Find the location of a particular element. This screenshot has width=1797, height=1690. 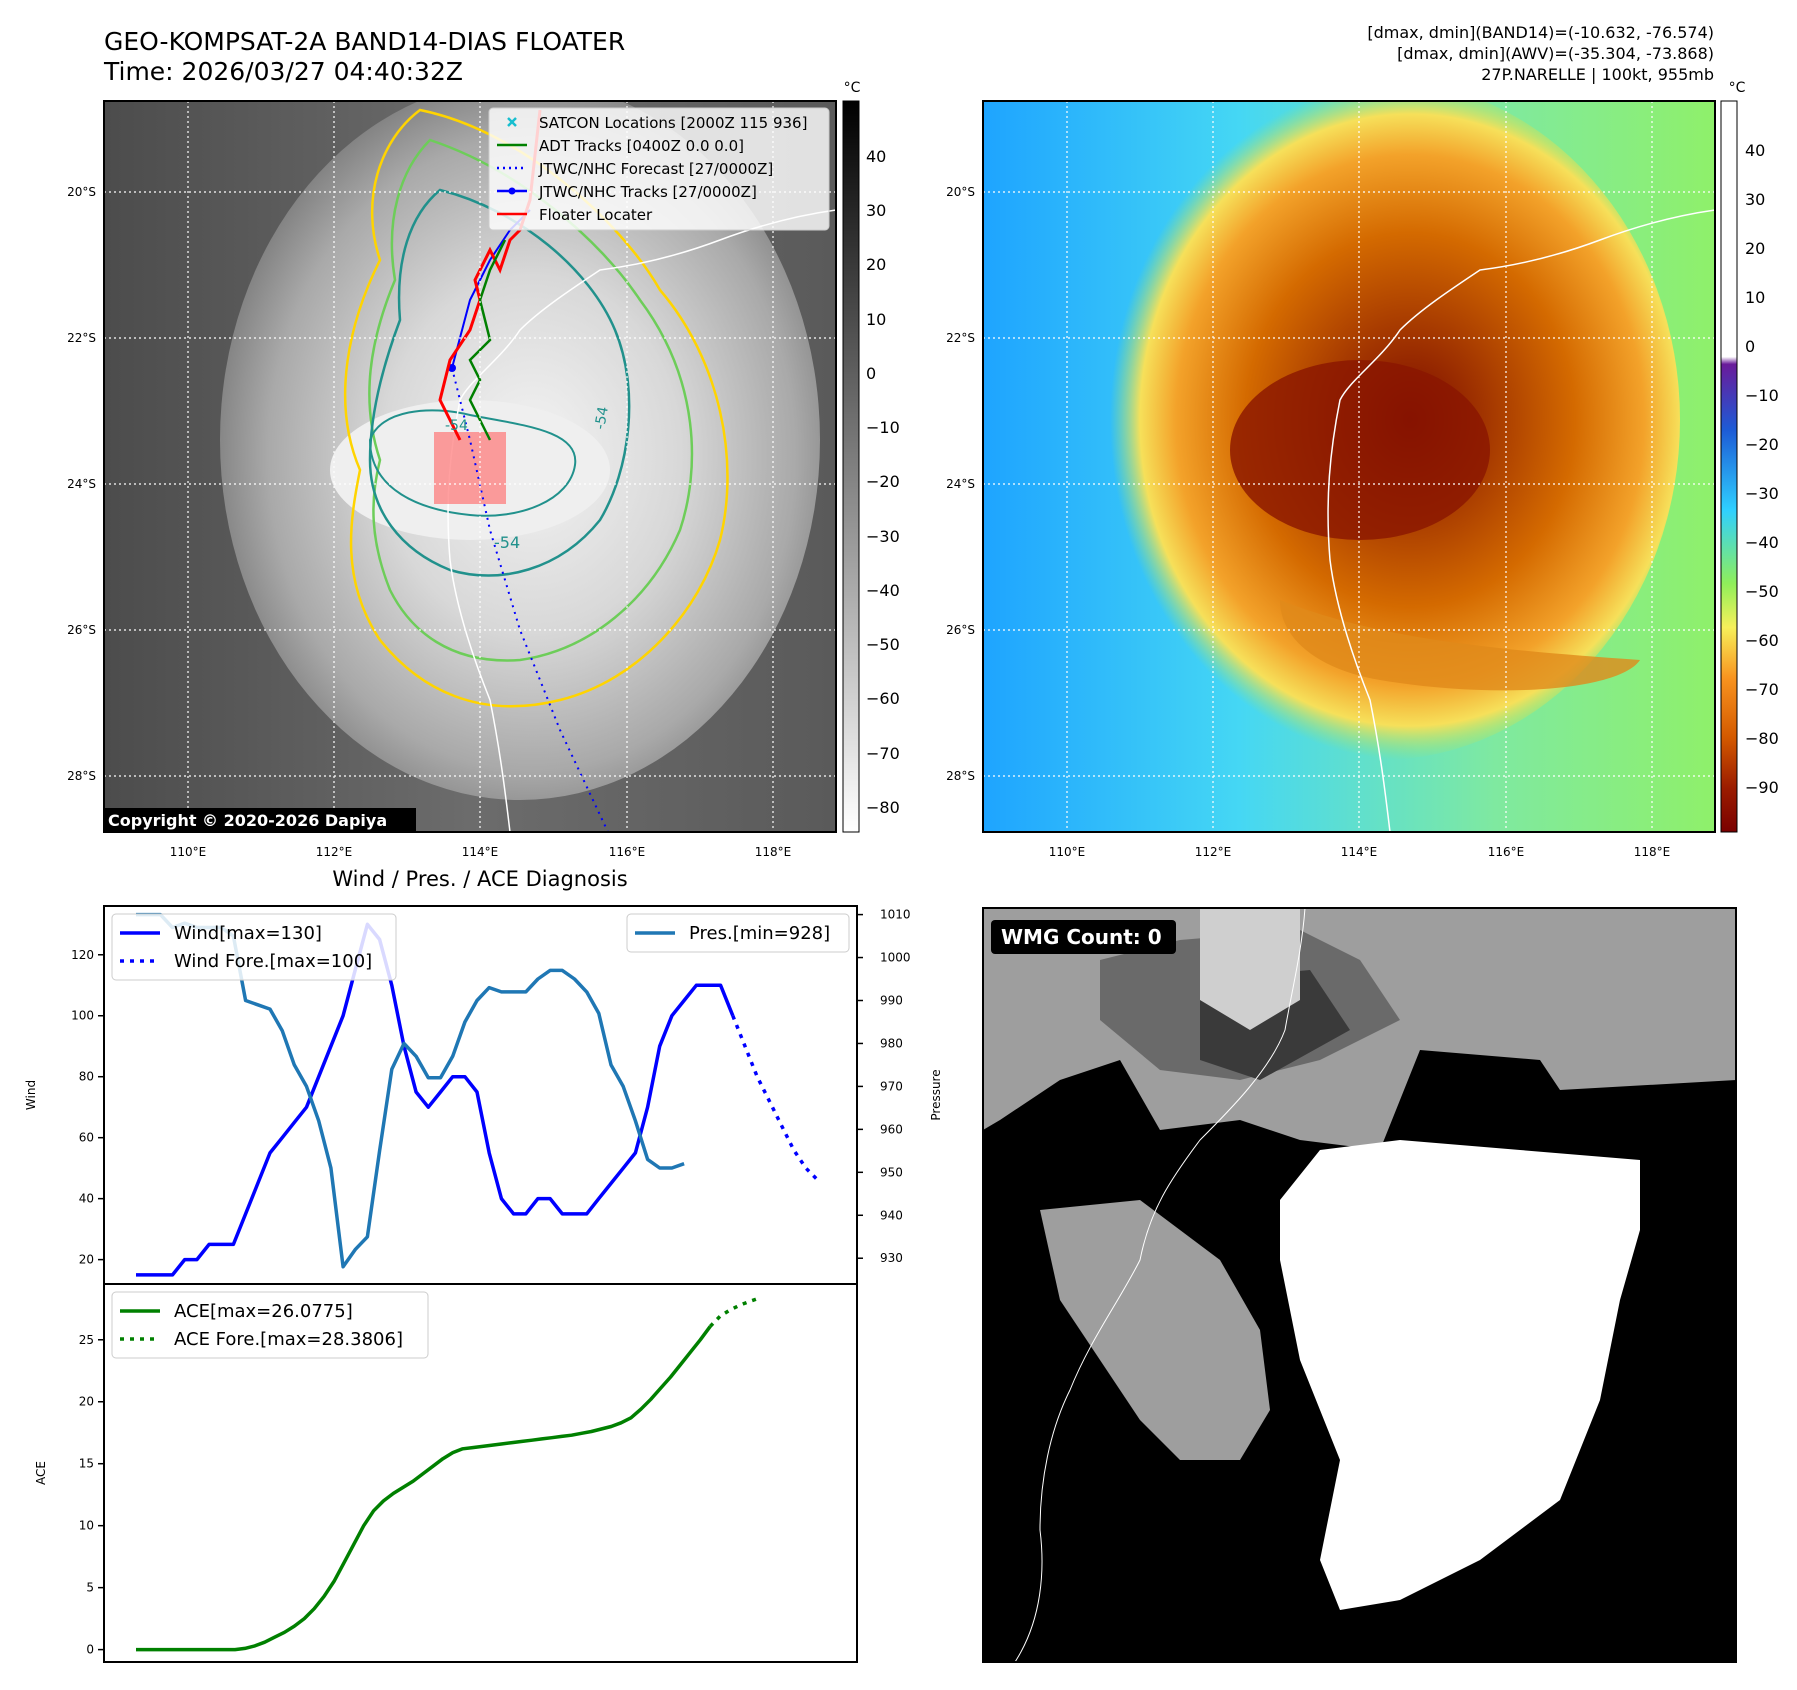

figure-title-line2: Time: 2026/03/27 04:40:32Z is located at coordinates (283, 71).